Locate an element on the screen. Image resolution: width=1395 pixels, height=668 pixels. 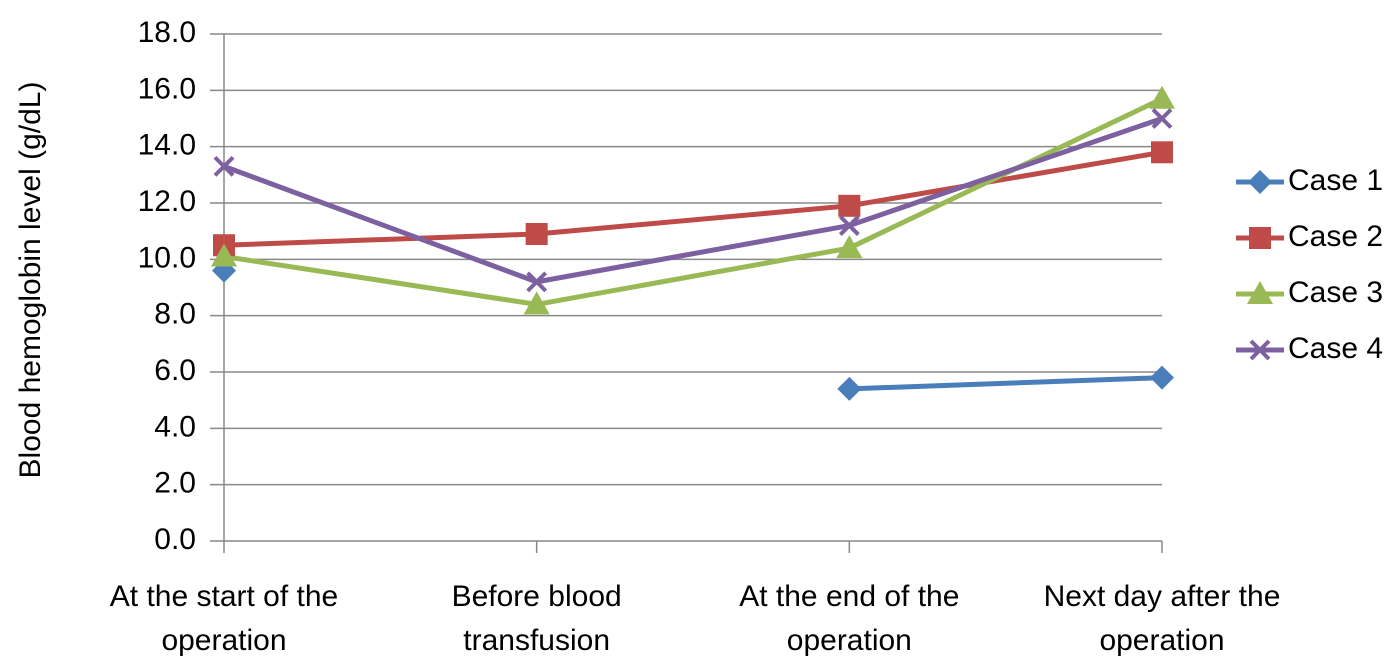
legend-label: Case 4 is located at coordinates (1335, 348).